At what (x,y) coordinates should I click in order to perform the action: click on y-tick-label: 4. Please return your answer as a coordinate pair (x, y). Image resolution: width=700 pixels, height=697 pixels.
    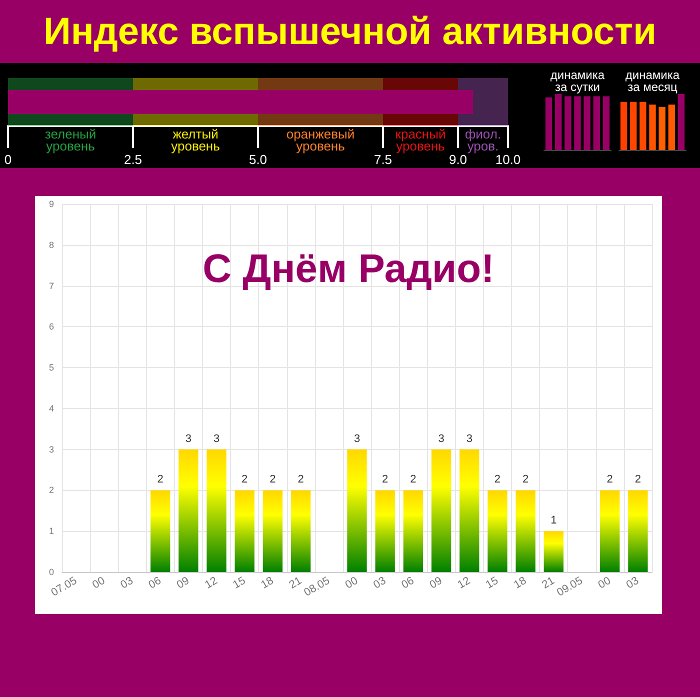
    Looking at the image, I should click on (51, 408).